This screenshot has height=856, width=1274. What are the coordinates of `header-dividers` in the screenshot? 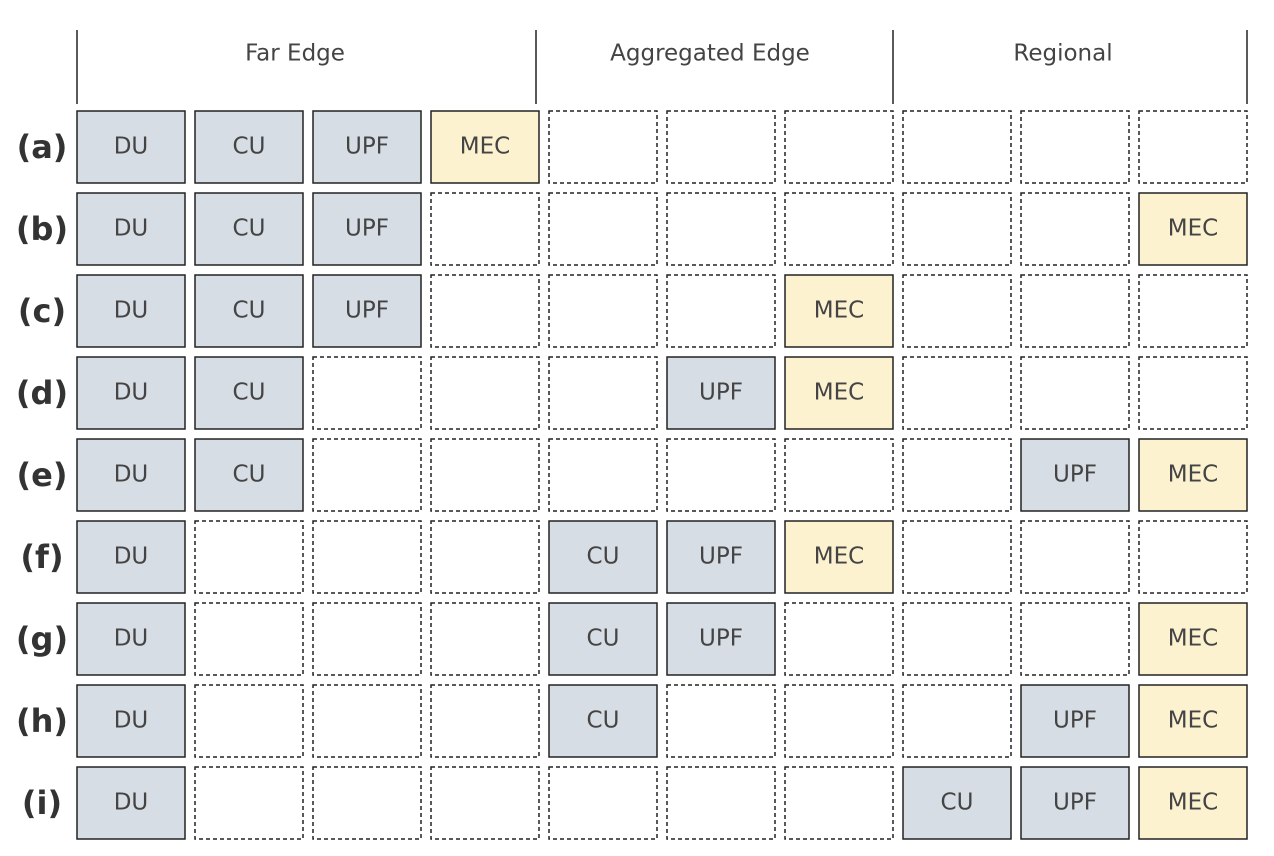 It's located at (662, 67).